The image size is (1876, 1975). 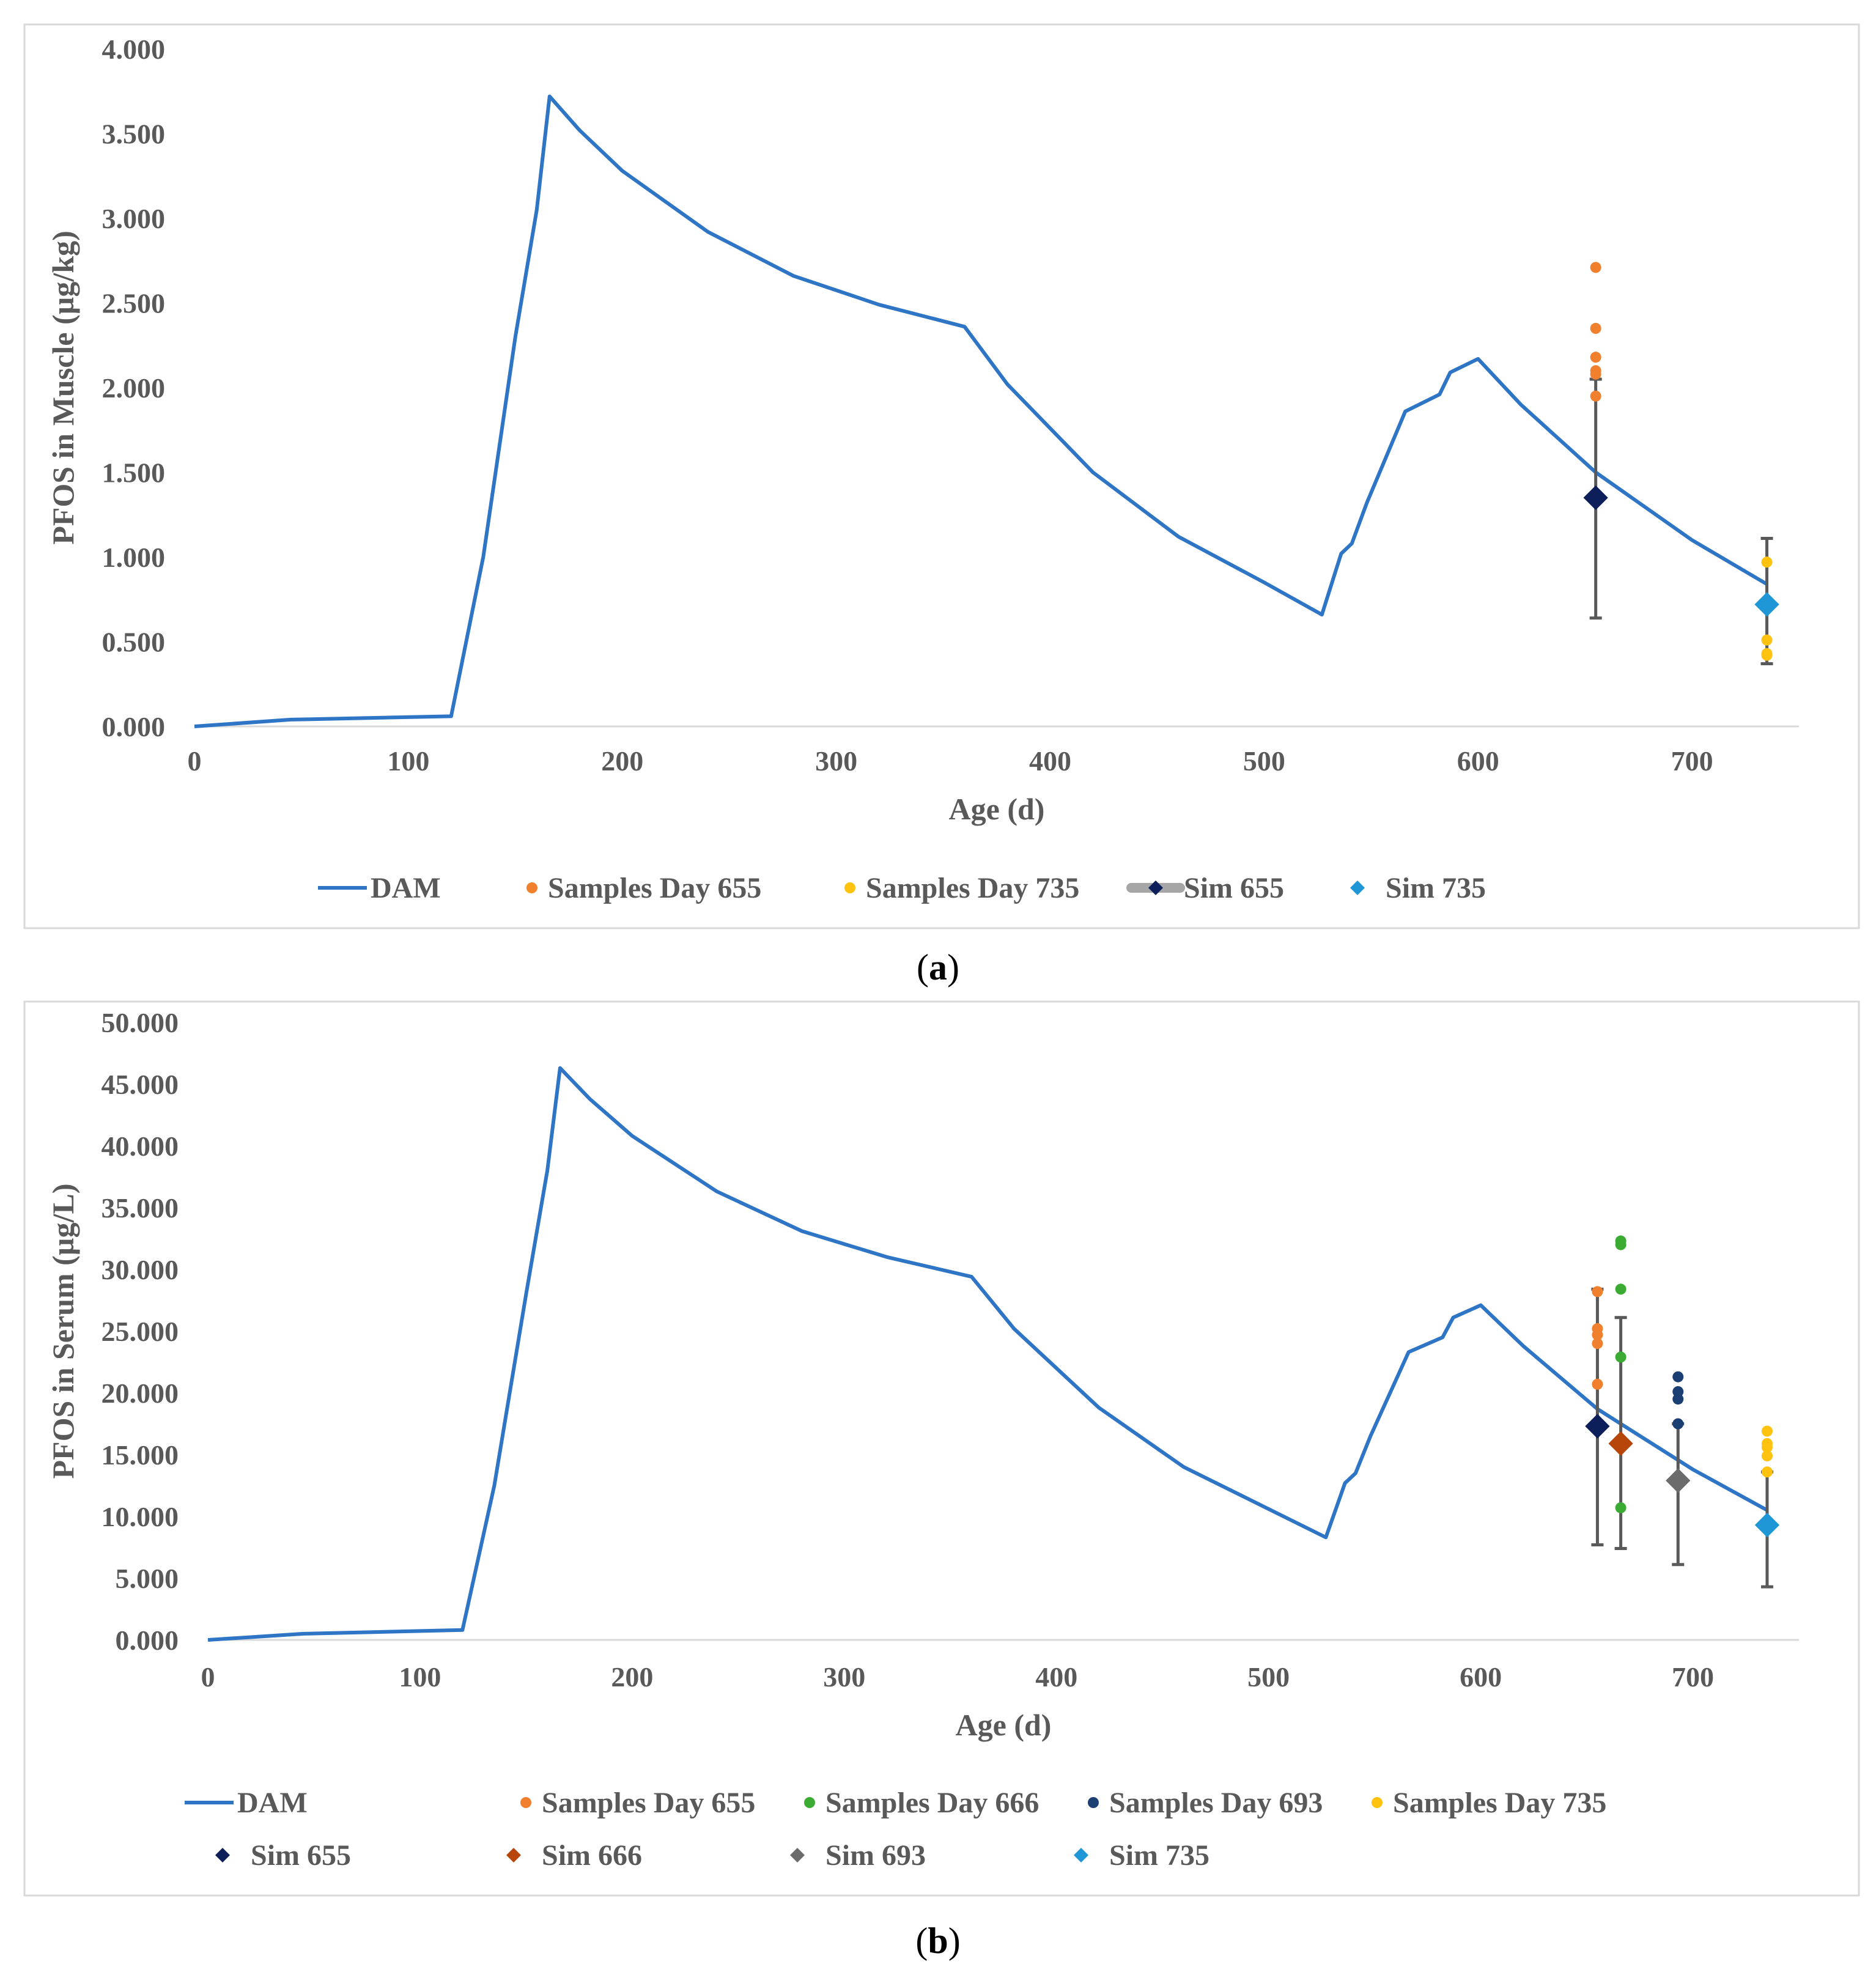 I want to click on legend-label: Samples Day 655, so click(x=654, y=888).